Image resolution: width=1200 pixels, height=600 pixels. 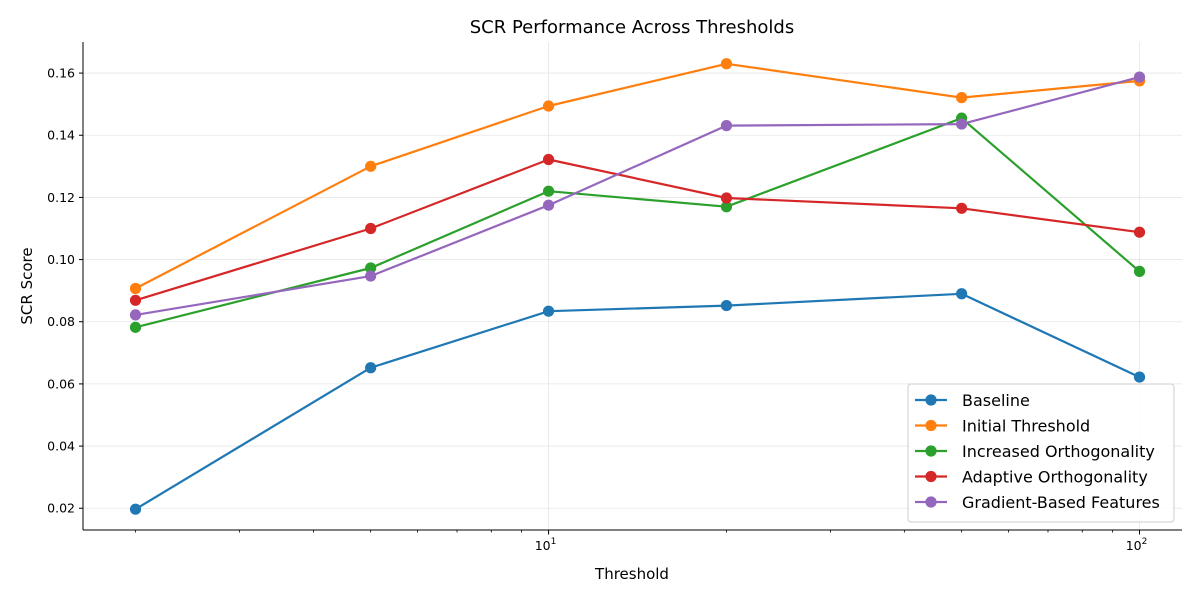 I want to click on y-tick-label: 0.06, so click(x=61, y=383).